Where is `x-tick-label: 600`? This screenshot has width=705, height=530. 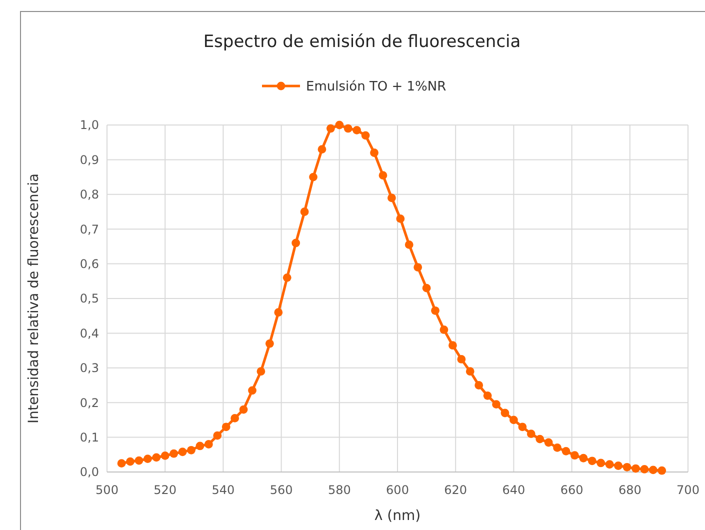 x-tick-label: 600 is located at coordinates (397, 490).